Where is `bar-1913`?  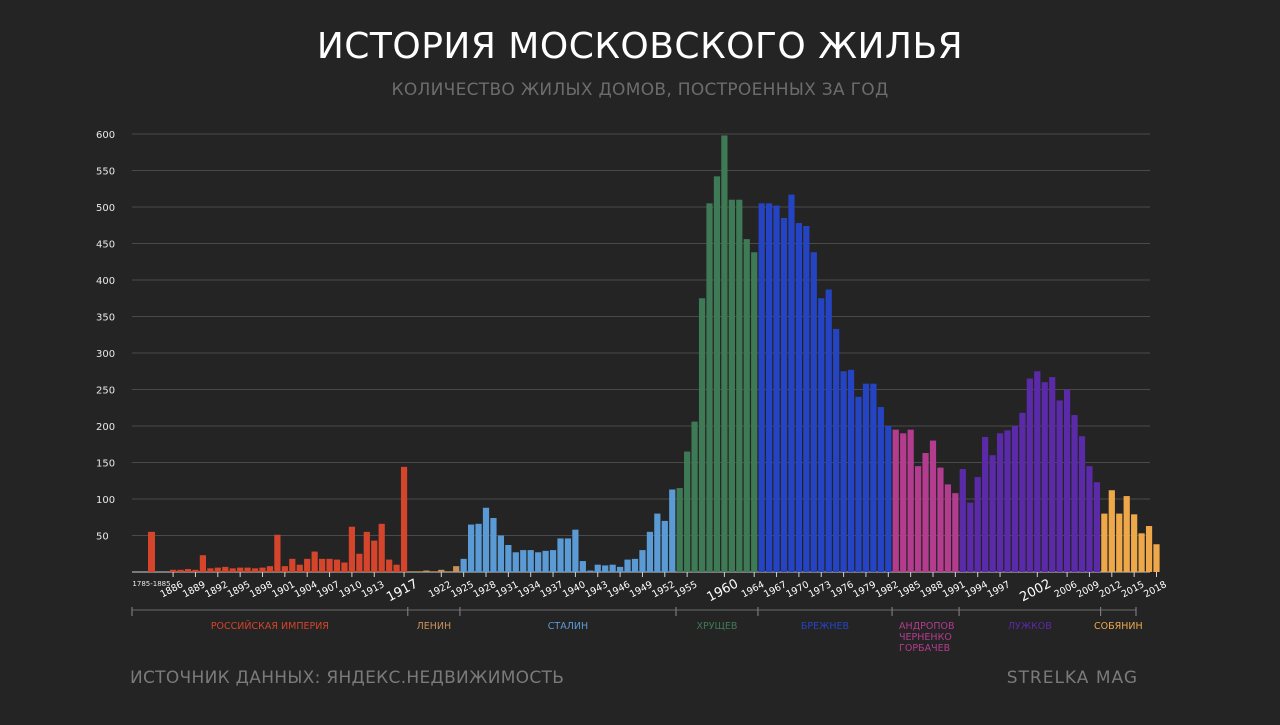
bar-1913 is located at coordinates (374, 556).